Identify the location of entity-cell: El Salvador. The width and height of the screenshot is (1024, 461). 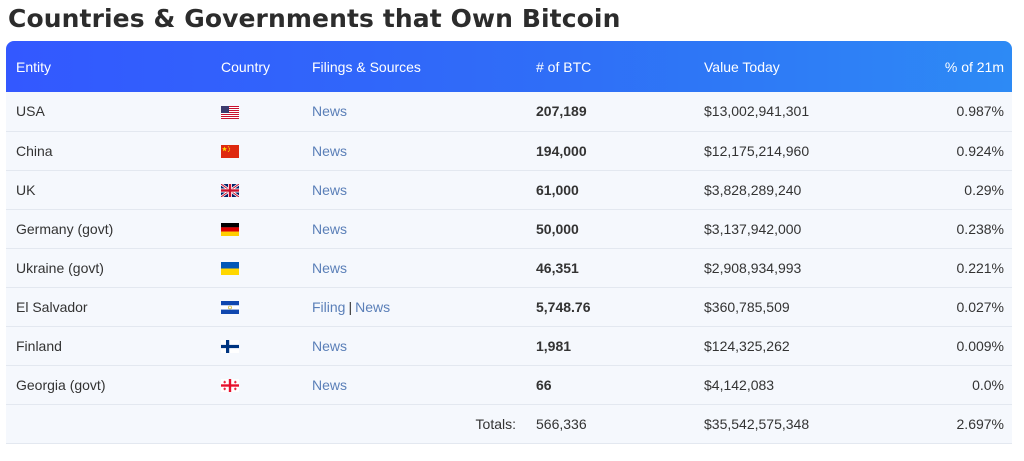
(52, 306).